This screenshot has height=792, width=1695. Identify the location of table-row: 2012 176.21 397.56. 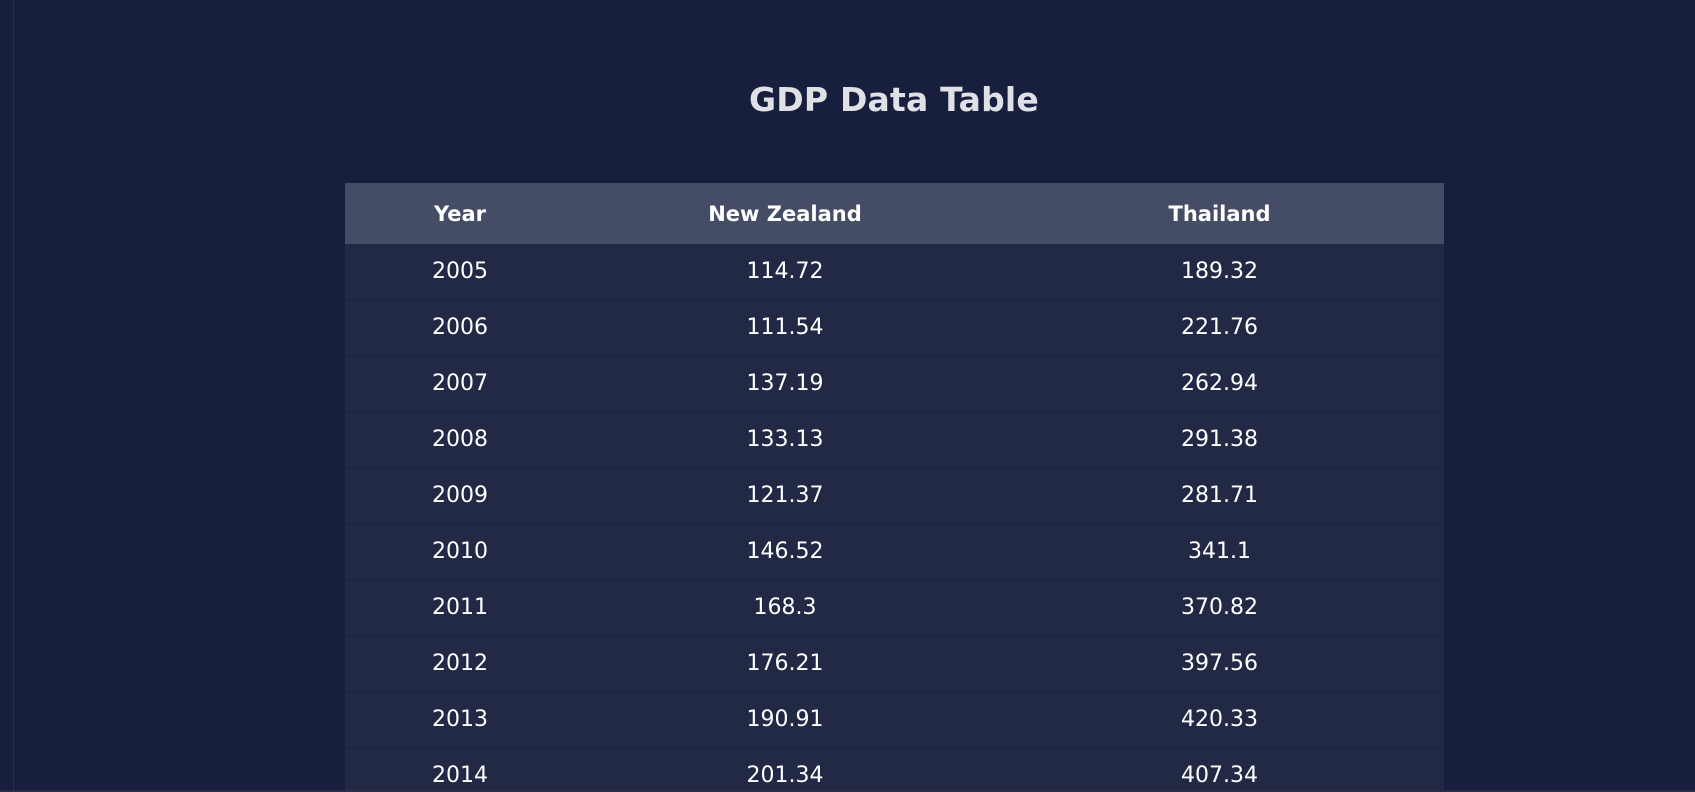
(894, 663).